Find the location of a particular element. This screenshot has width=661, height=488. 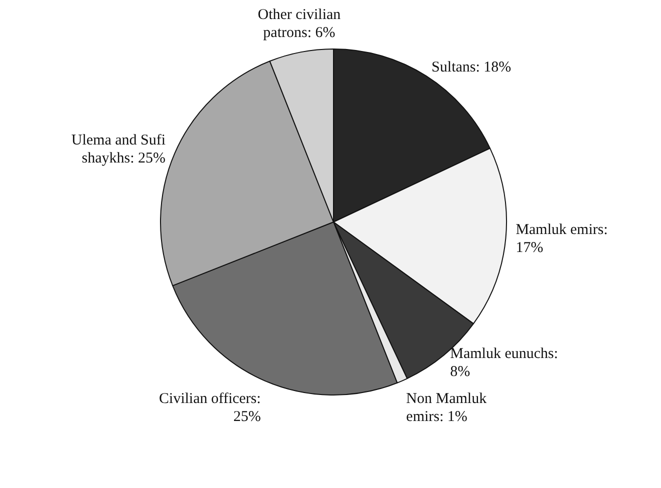

slice-label: Other civilian patrons: 6% is located at coordinates (300, 24).